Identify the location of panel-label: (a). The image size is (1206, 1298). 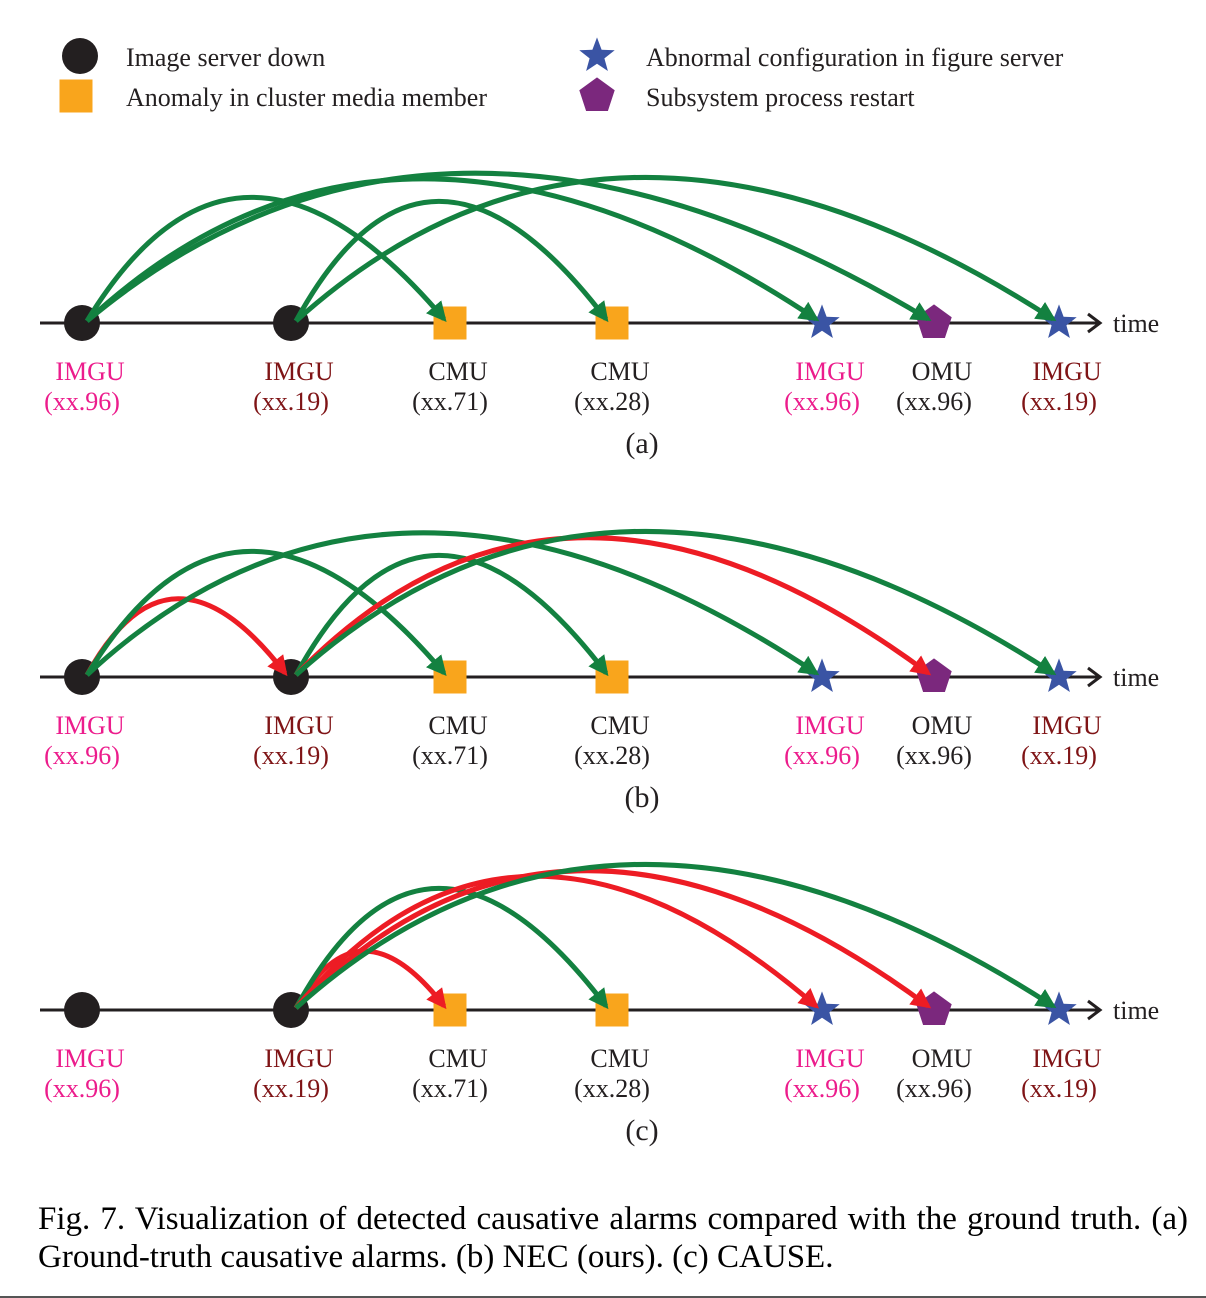
(641, 443).